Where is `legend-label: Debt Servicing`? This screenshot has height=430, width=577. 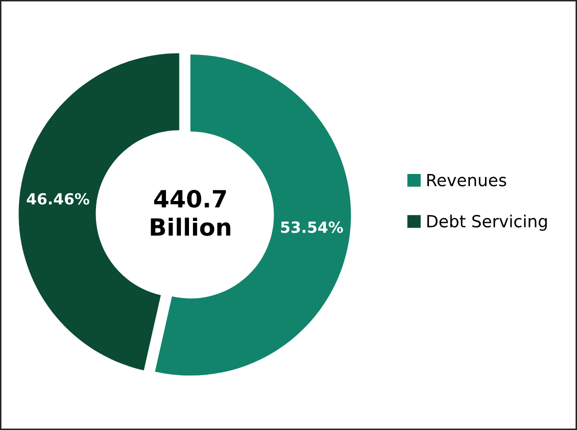 legend-label: Debt Servicing is located at coordinates (487, 222).